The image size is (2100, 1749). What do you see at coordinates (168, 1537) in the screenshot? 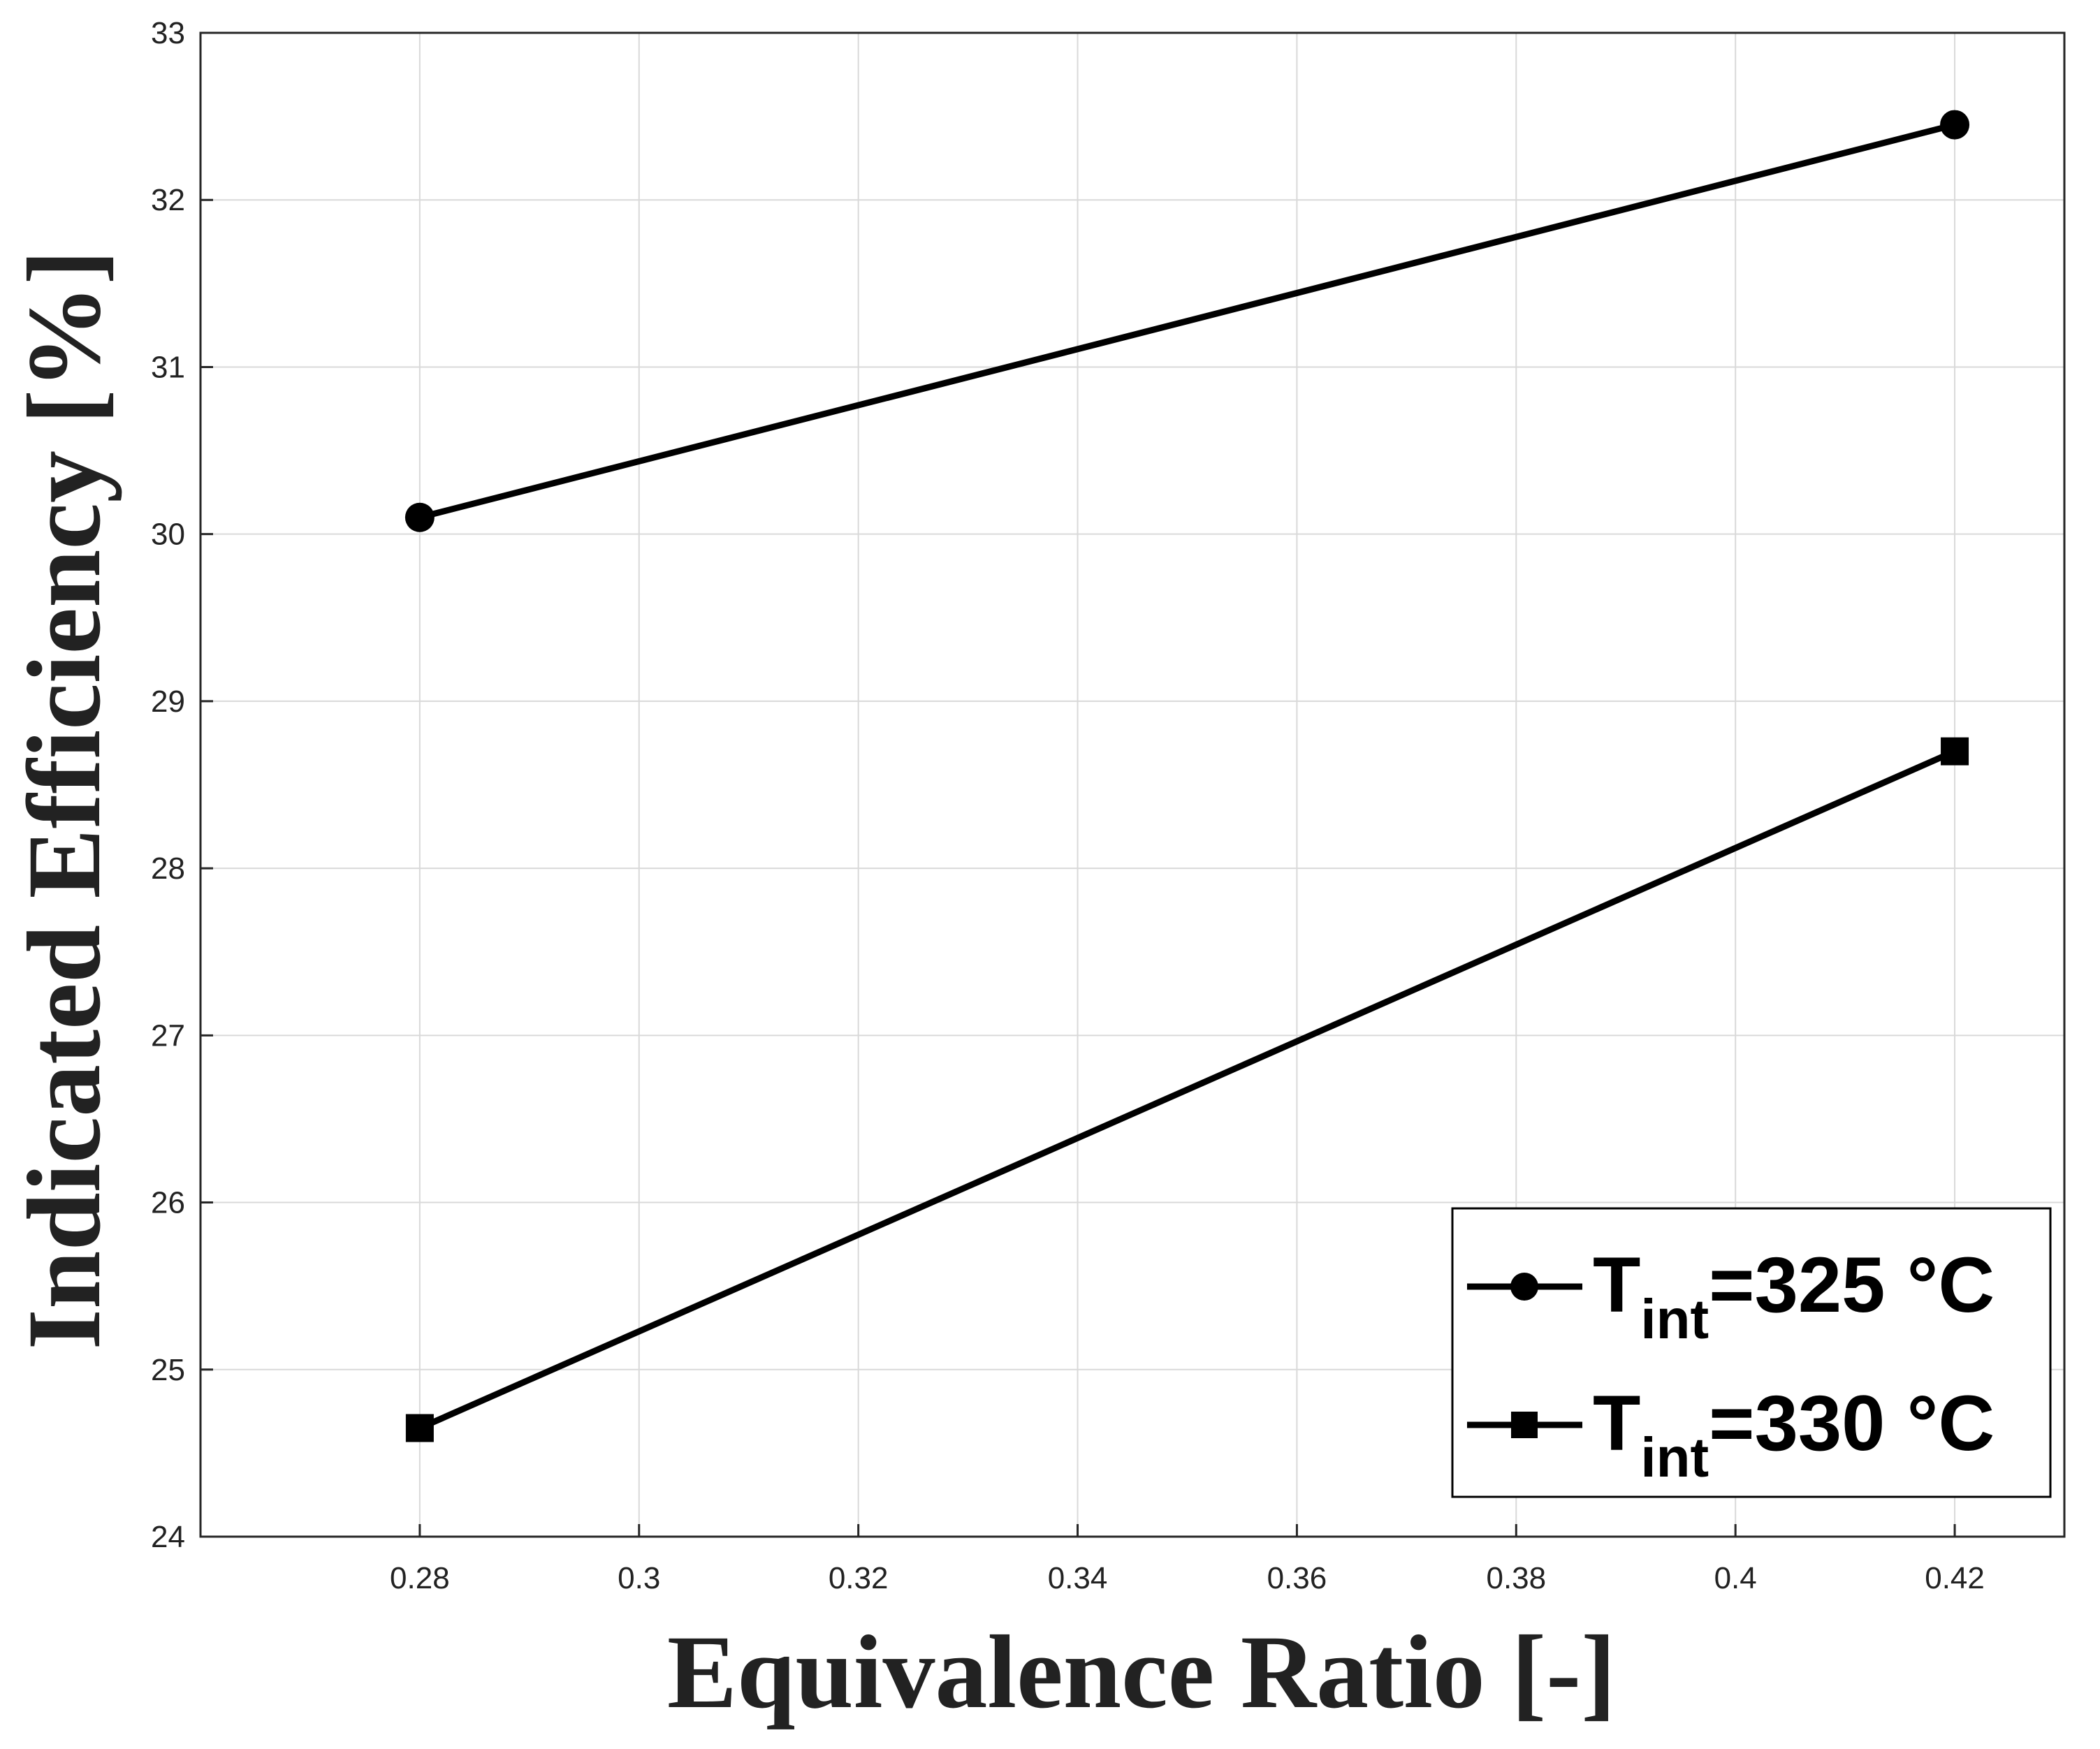
I see `y-tick-label: 24` at bounding box center [168, 1537].